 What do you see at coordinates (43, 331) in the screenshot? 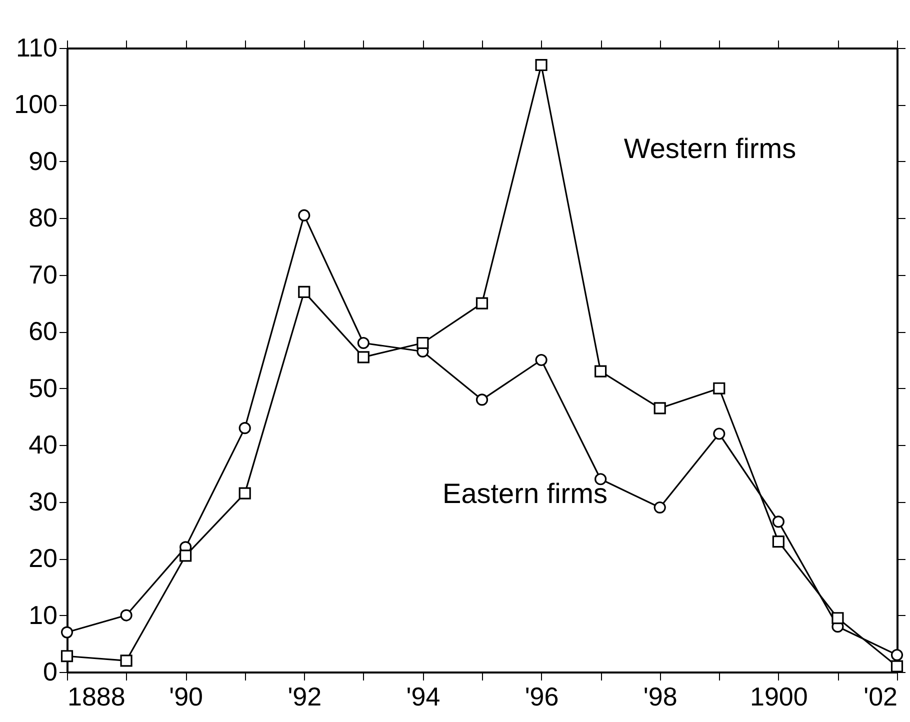
I see `y-tick-label: 60` at bounding box center [43, 331].